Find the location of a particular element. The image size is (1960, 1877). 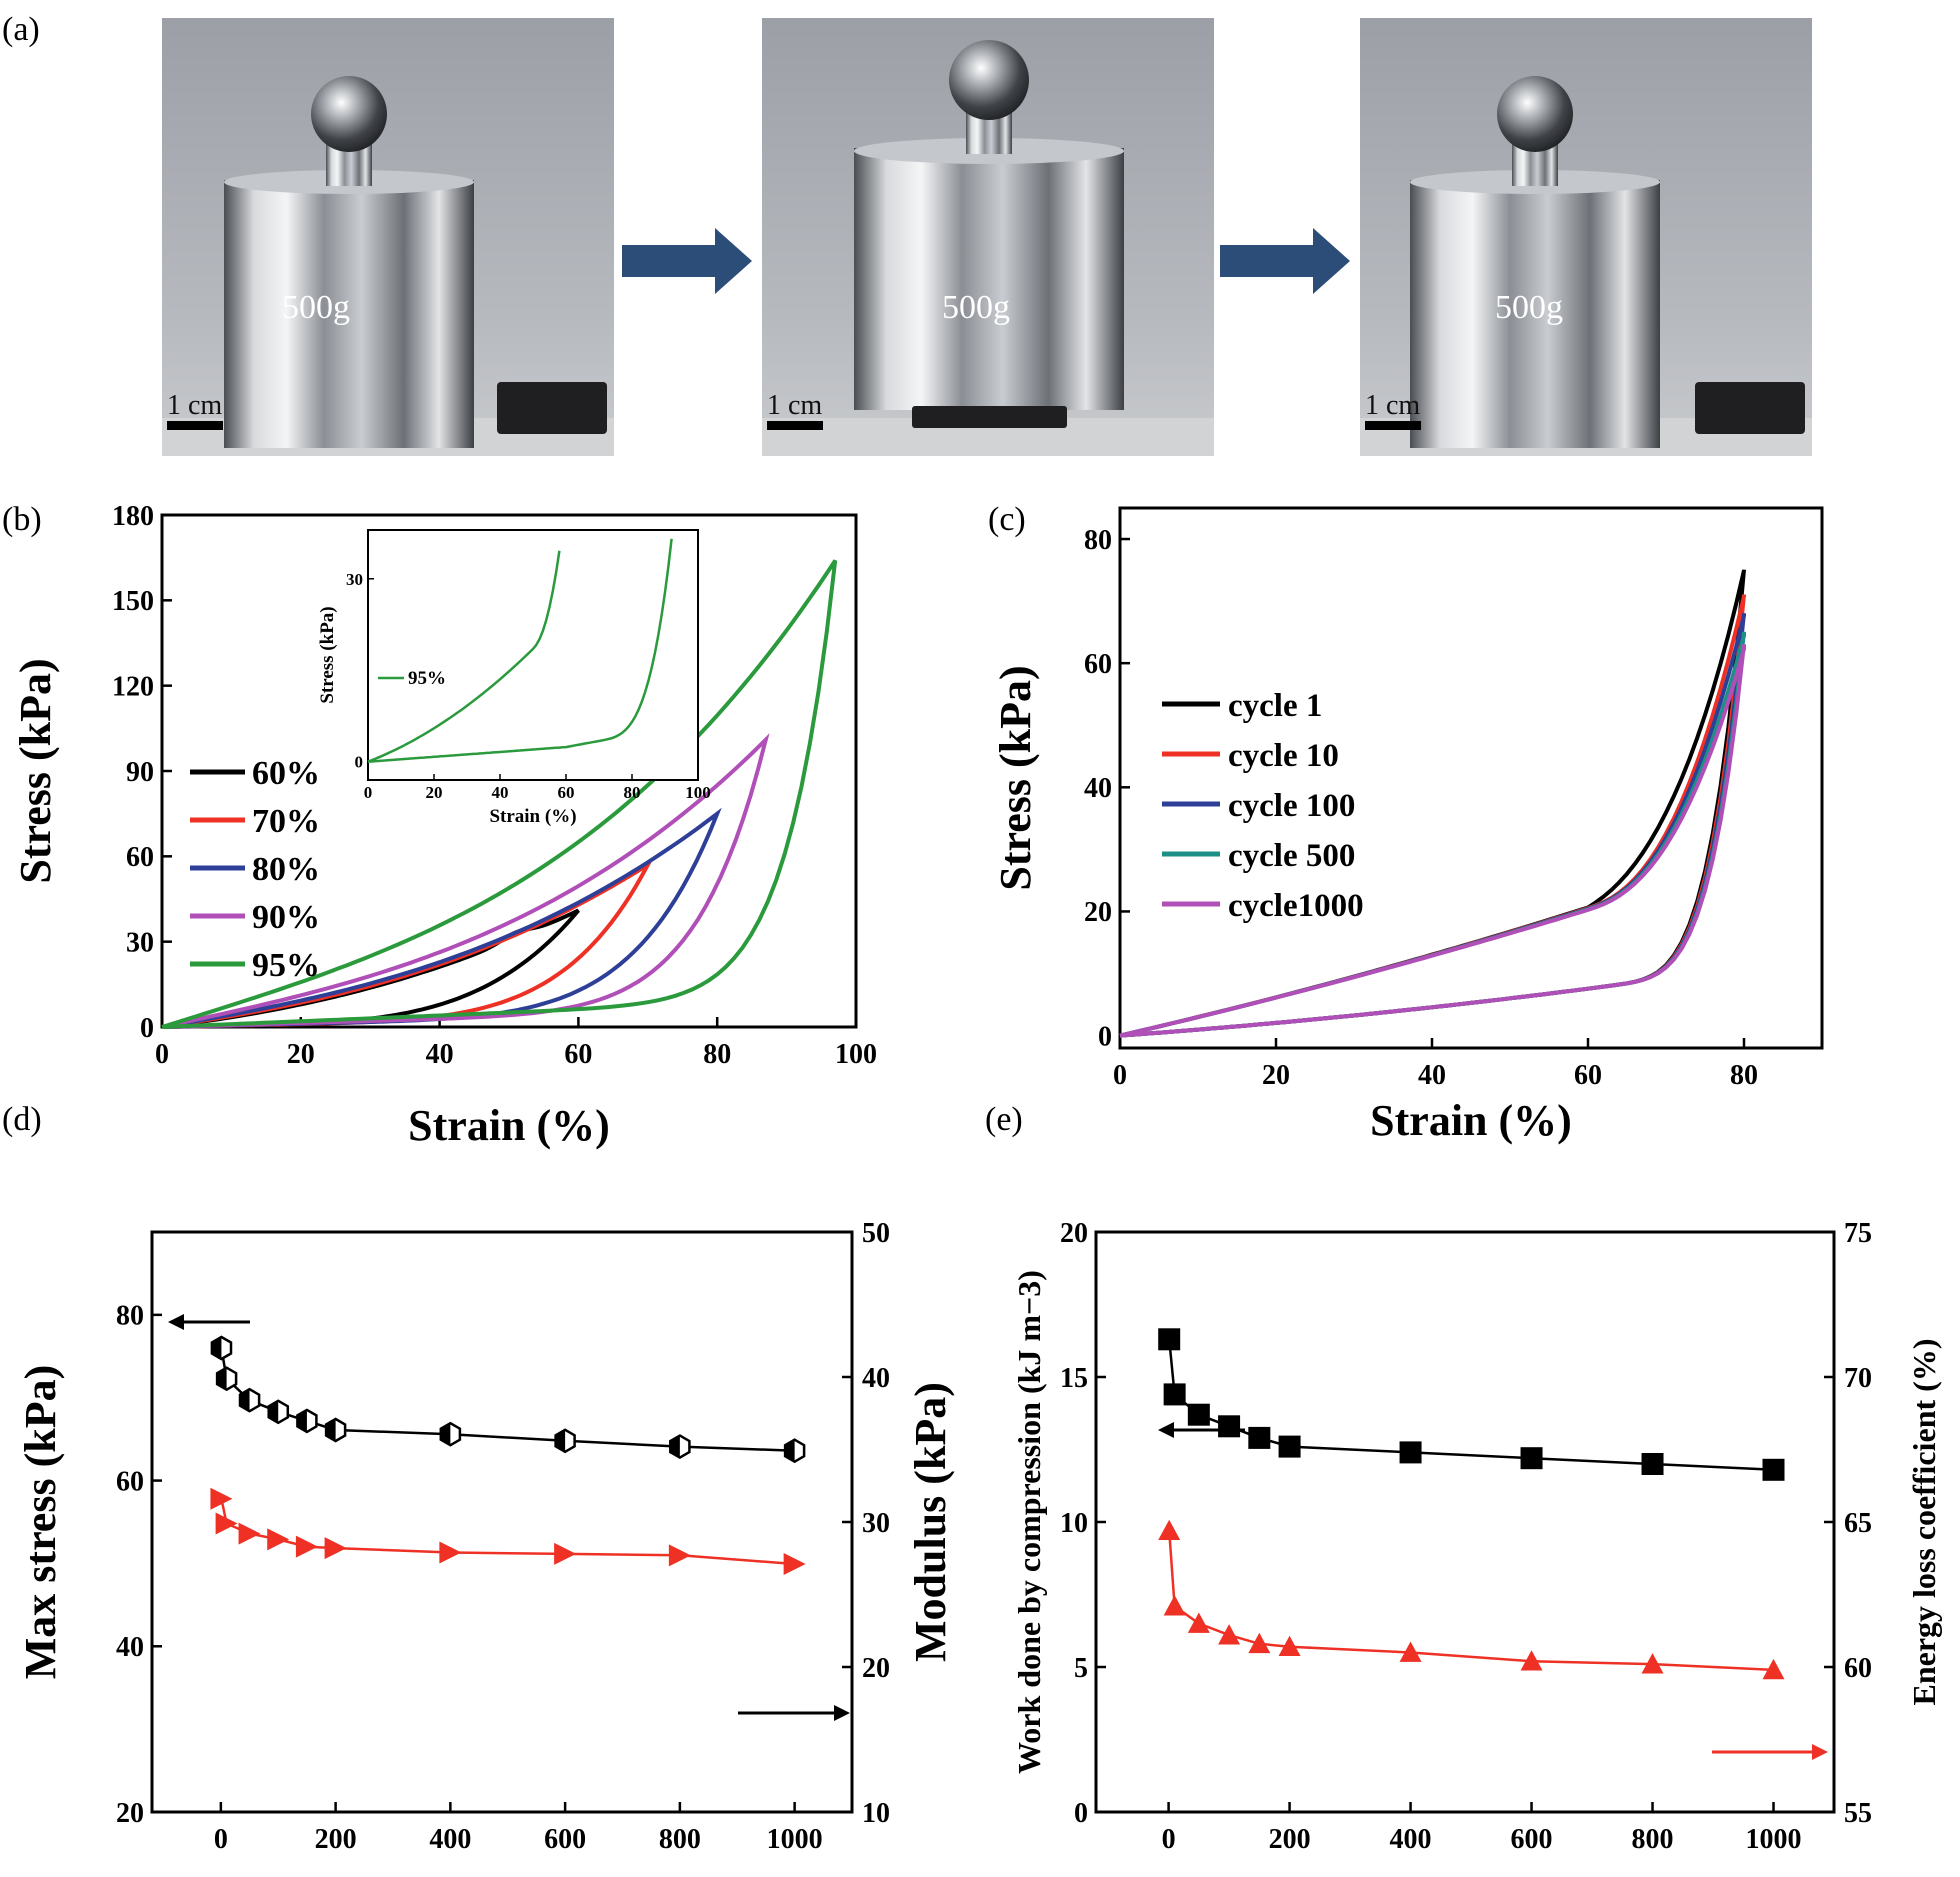

inset-x-tick-label: 20 is located at coordinates (434, 792).